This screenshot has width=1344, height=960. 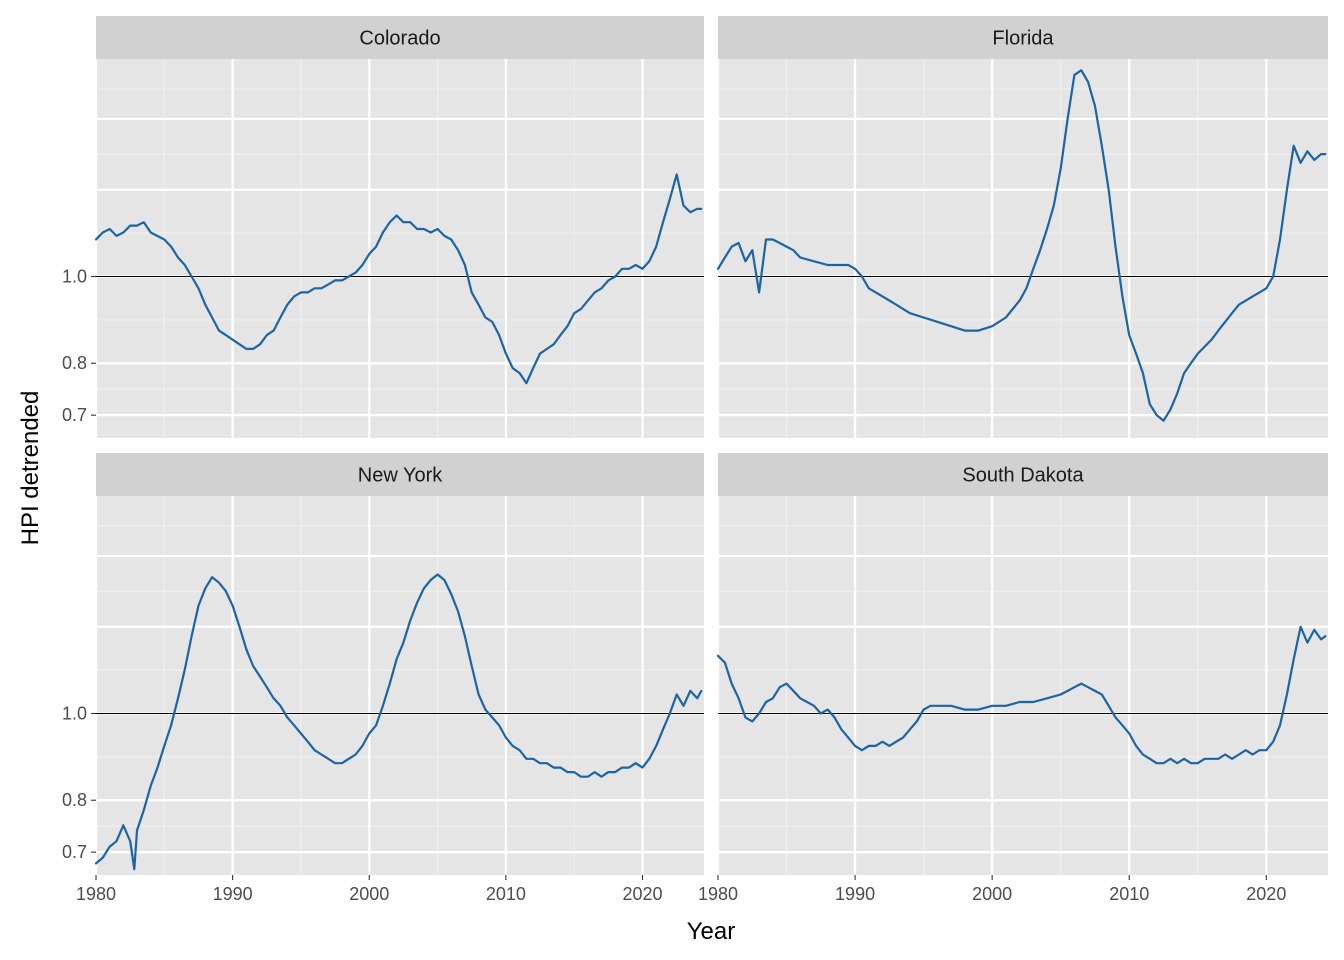 I want to click on facet-strip-label: New York, so click(x=400, y=476).